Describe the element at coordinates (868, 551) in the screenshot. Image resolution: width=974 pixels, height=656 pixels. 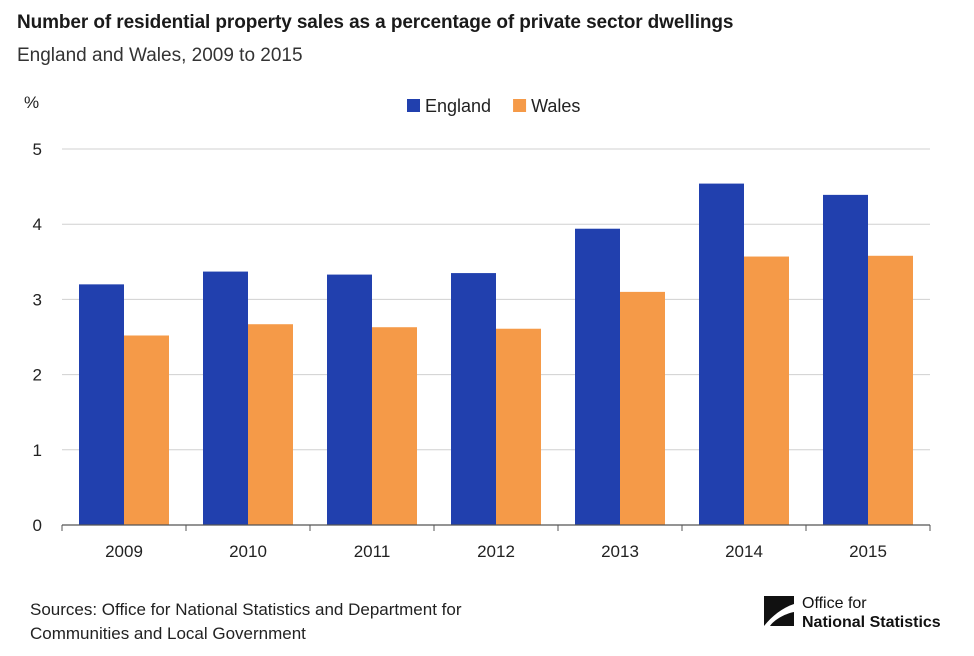
I see `x-tick-label: 2015` at that location.